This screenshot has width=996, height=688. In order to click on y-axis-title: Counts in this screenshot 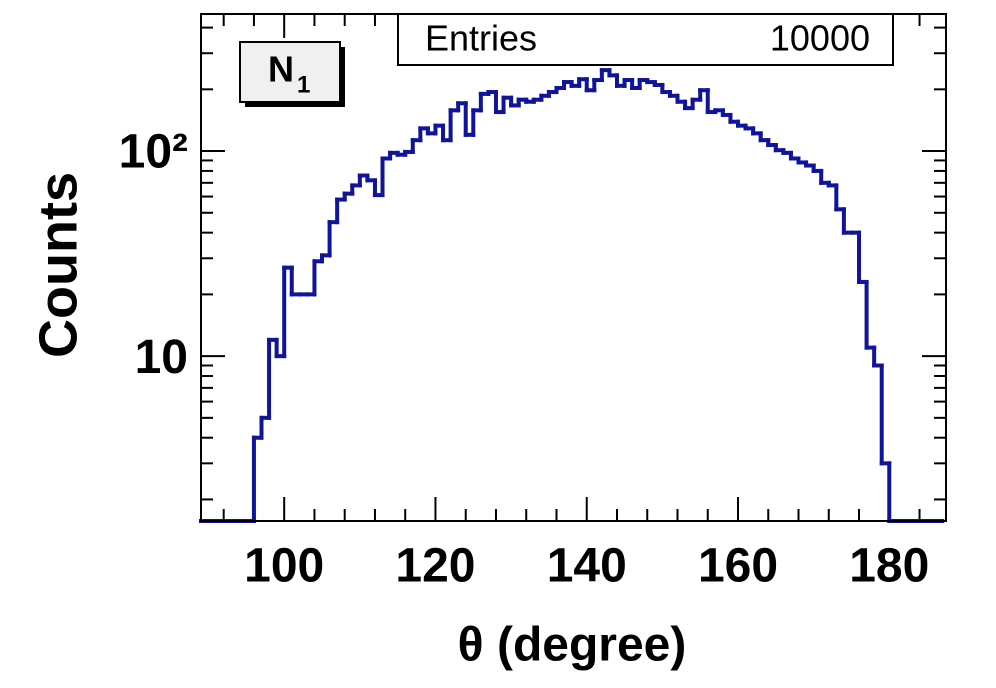, I will do `click(58, 265)`.